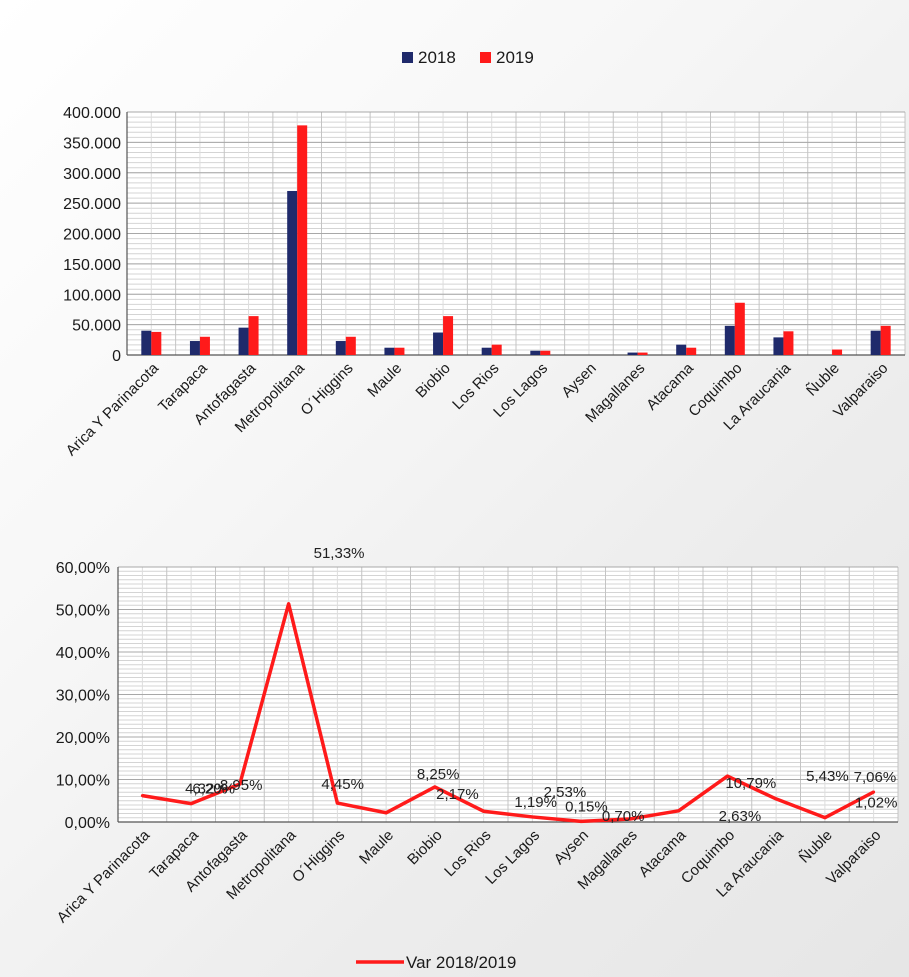  What do you see at coordinates (92, 204) in the screenshot?
I see `y-tick-label: 250.000` at bounding box center [92, 204].